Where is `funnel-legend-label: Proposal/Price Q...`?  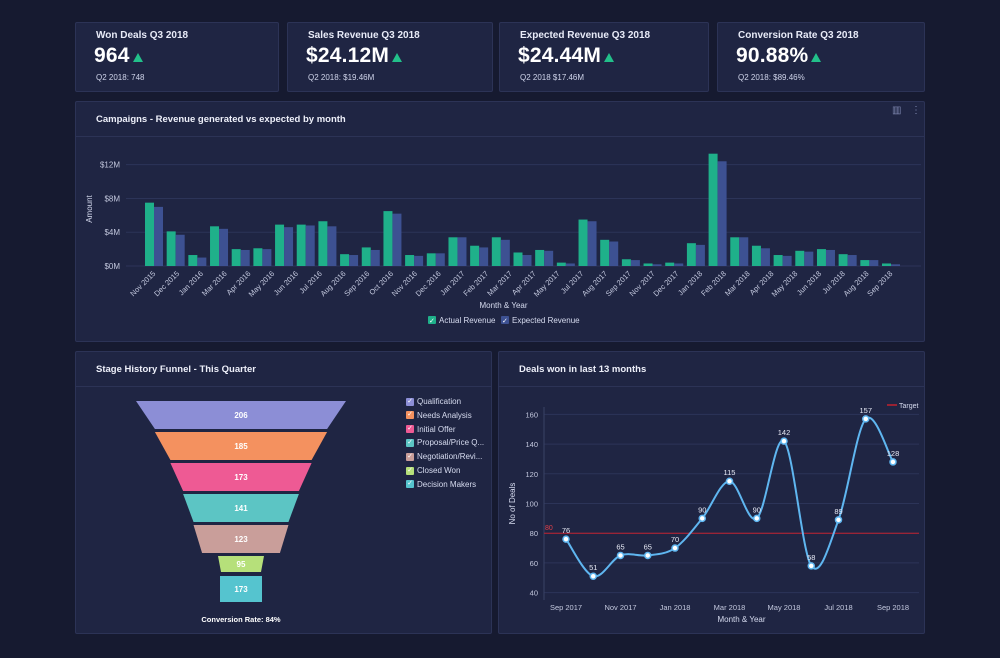 funnel-legend-label: Proposal/Price Q... is located at coordinates (451, 443).